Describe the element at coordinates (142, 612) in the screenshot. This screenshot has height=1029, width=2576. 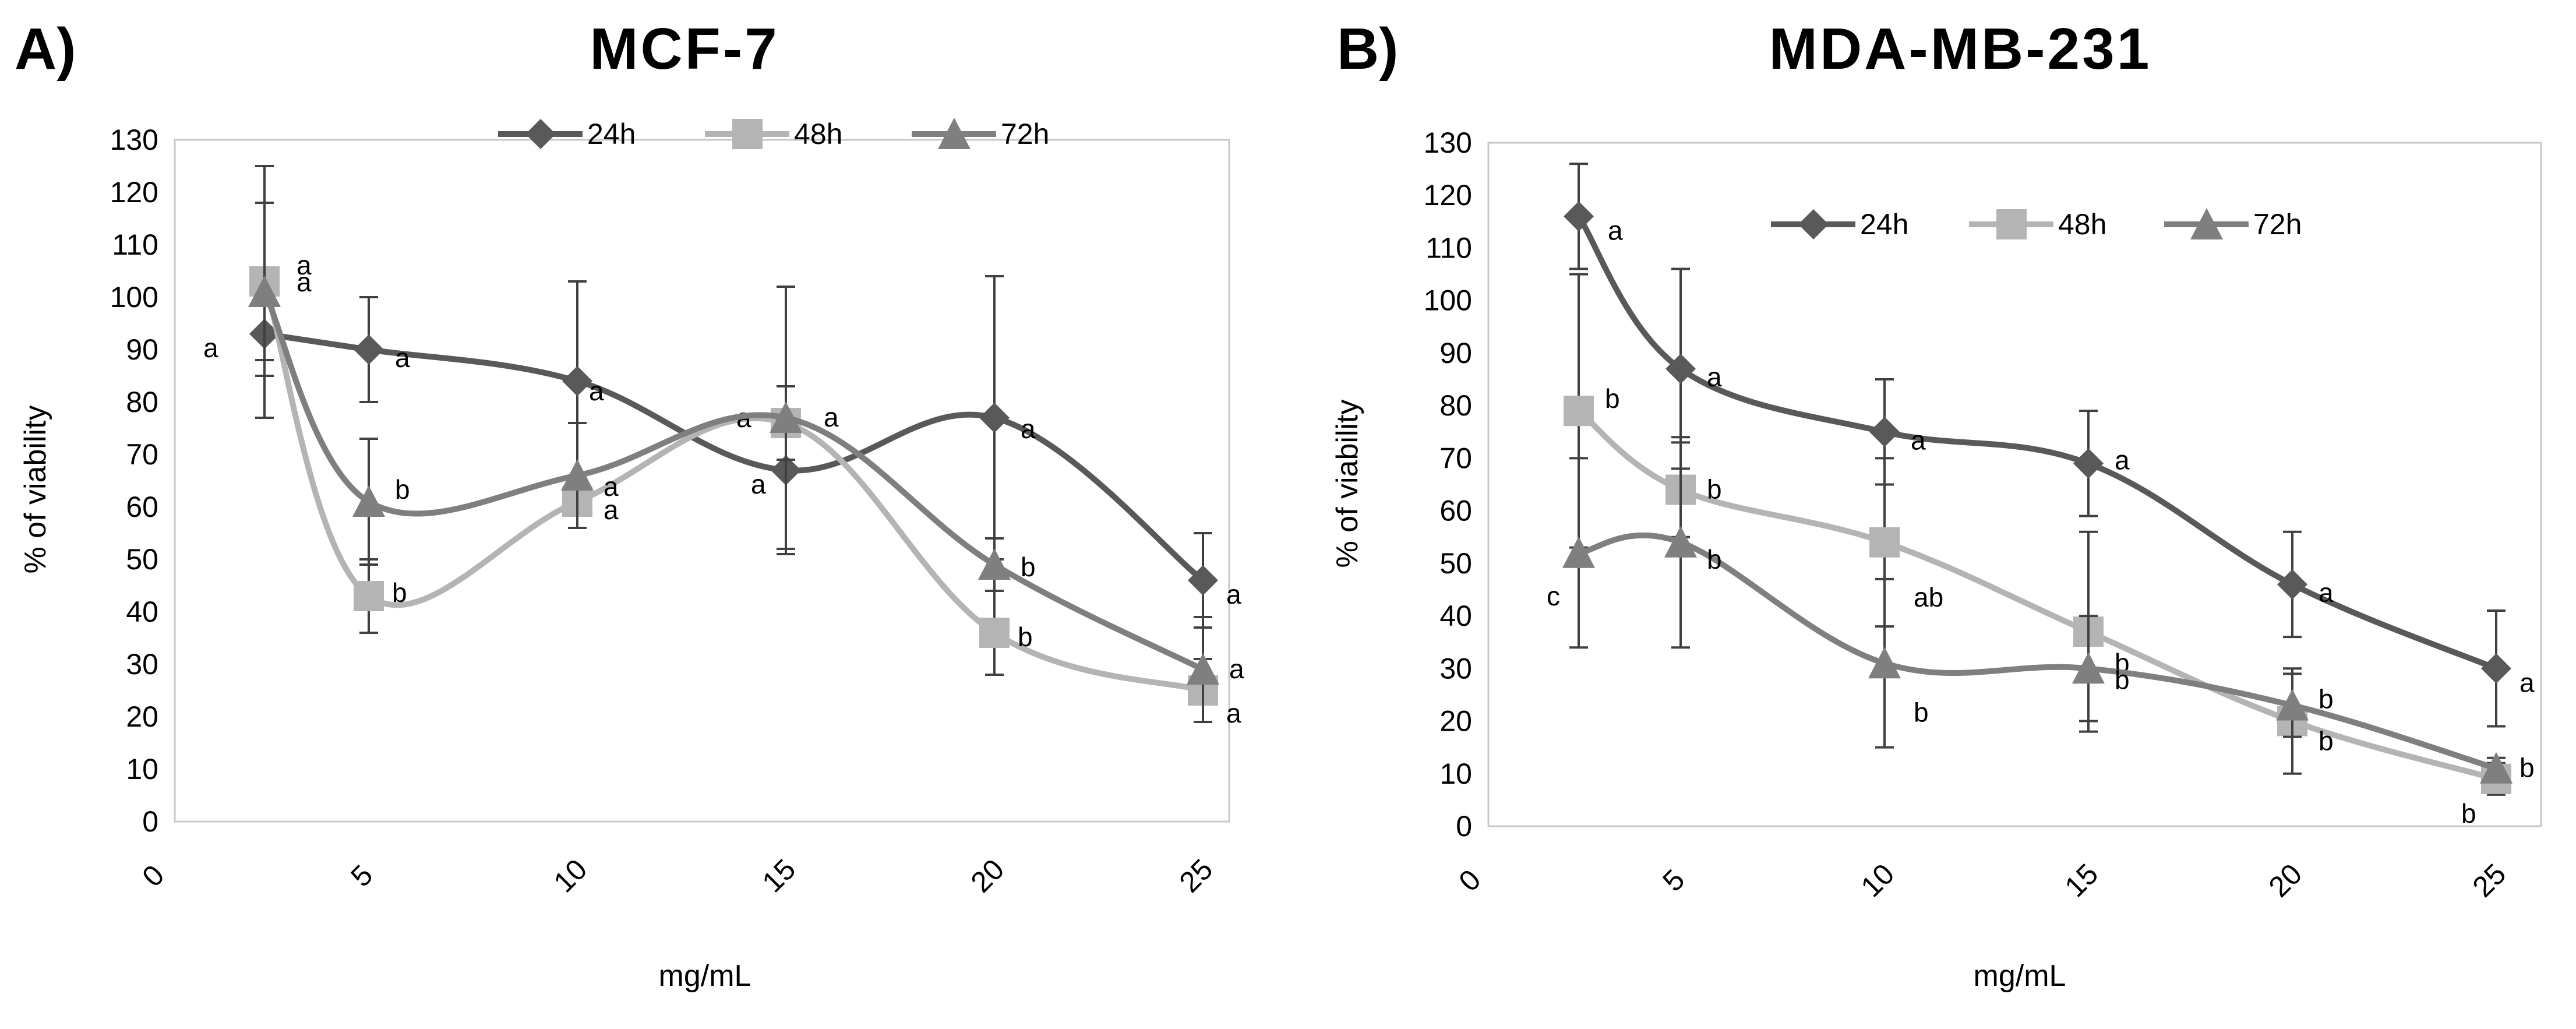
I see `y-tick-label: 40` at that location.